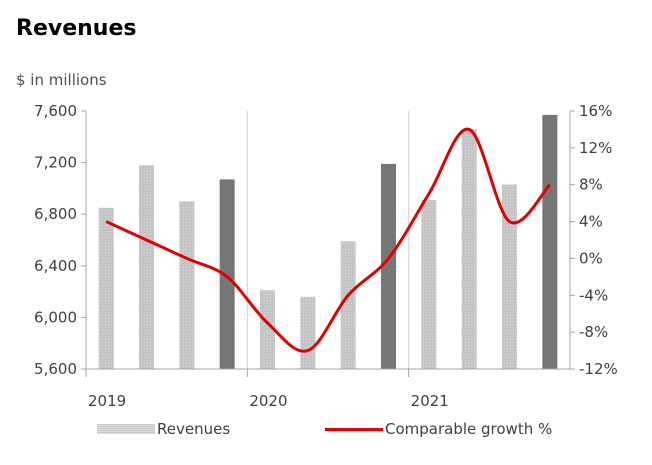 This screenshot has height=465, width=652. Describe the element at coordinates (354, 429) in the screenshot. I see `legend-growth-swatch` at that location.